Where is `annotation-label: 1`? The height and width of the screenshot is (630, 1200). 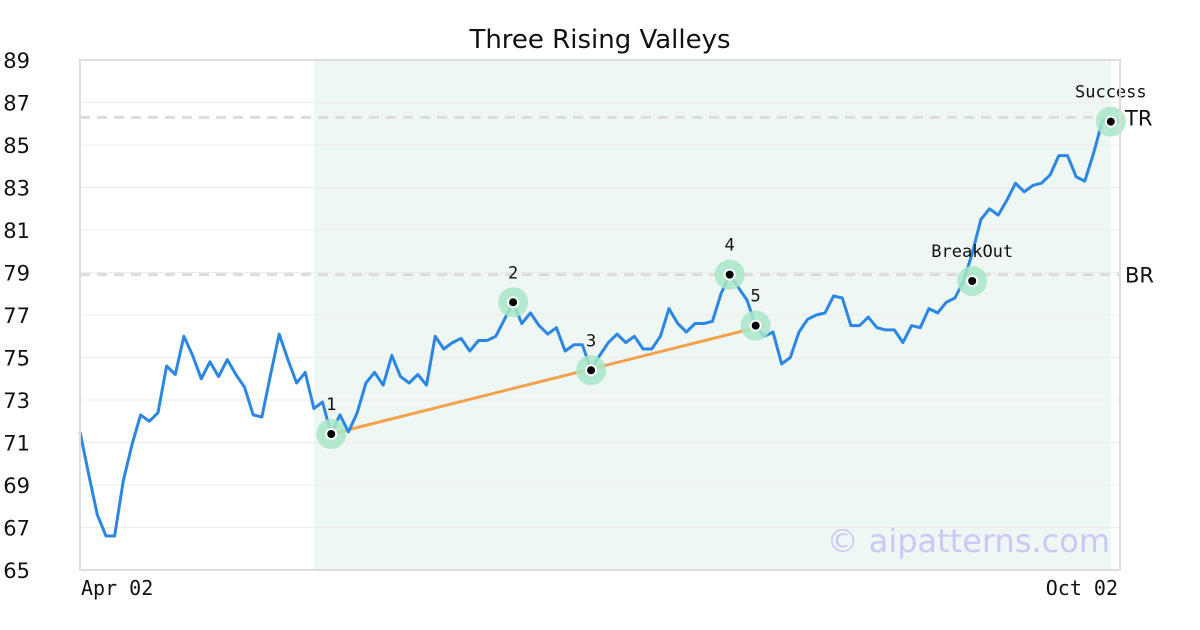 annotation-label: 1 is located at coordinates (331, 405).